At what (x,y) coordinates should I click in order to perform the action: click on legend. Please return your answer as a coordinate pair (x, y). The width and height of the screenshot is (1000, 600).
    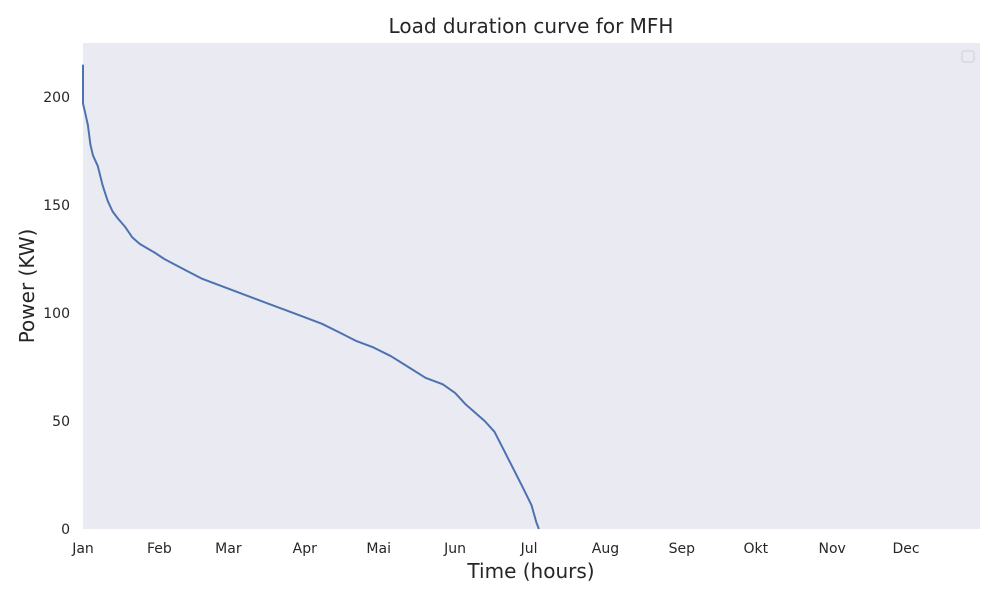
    Looking at the image, I should click on (968, 56).